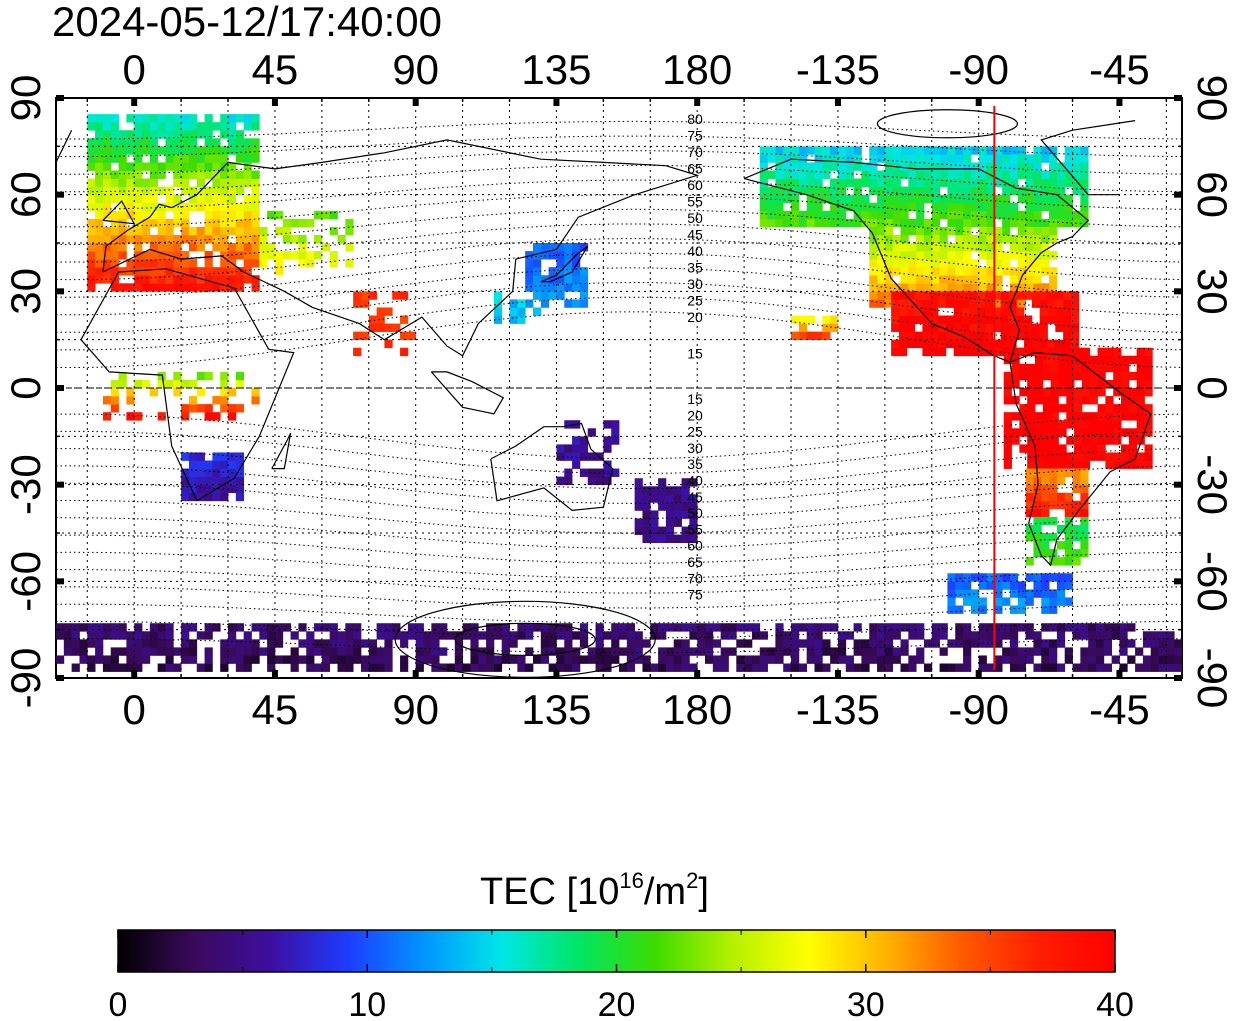 The height and width of the screenshot is (1021, 1235). Describe the element at coordinates (134, 69) in the screenshot. I see `top-lon-label: 0` at that location.